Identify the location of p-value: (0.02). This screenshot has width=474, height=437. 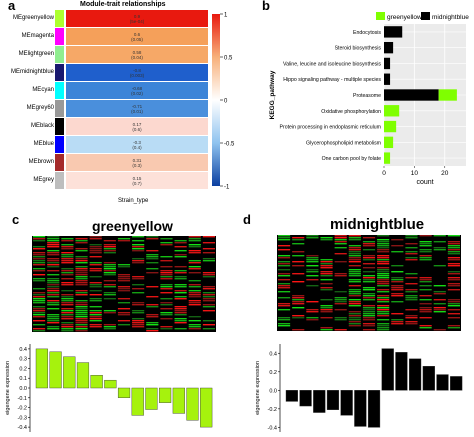
(137, 93).